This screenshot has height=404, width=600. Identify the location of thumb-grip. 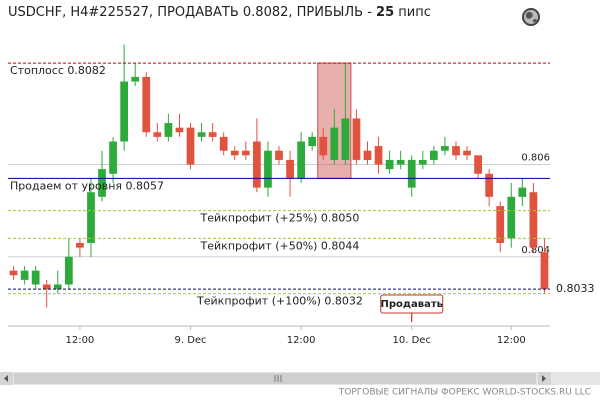
(278, 378).